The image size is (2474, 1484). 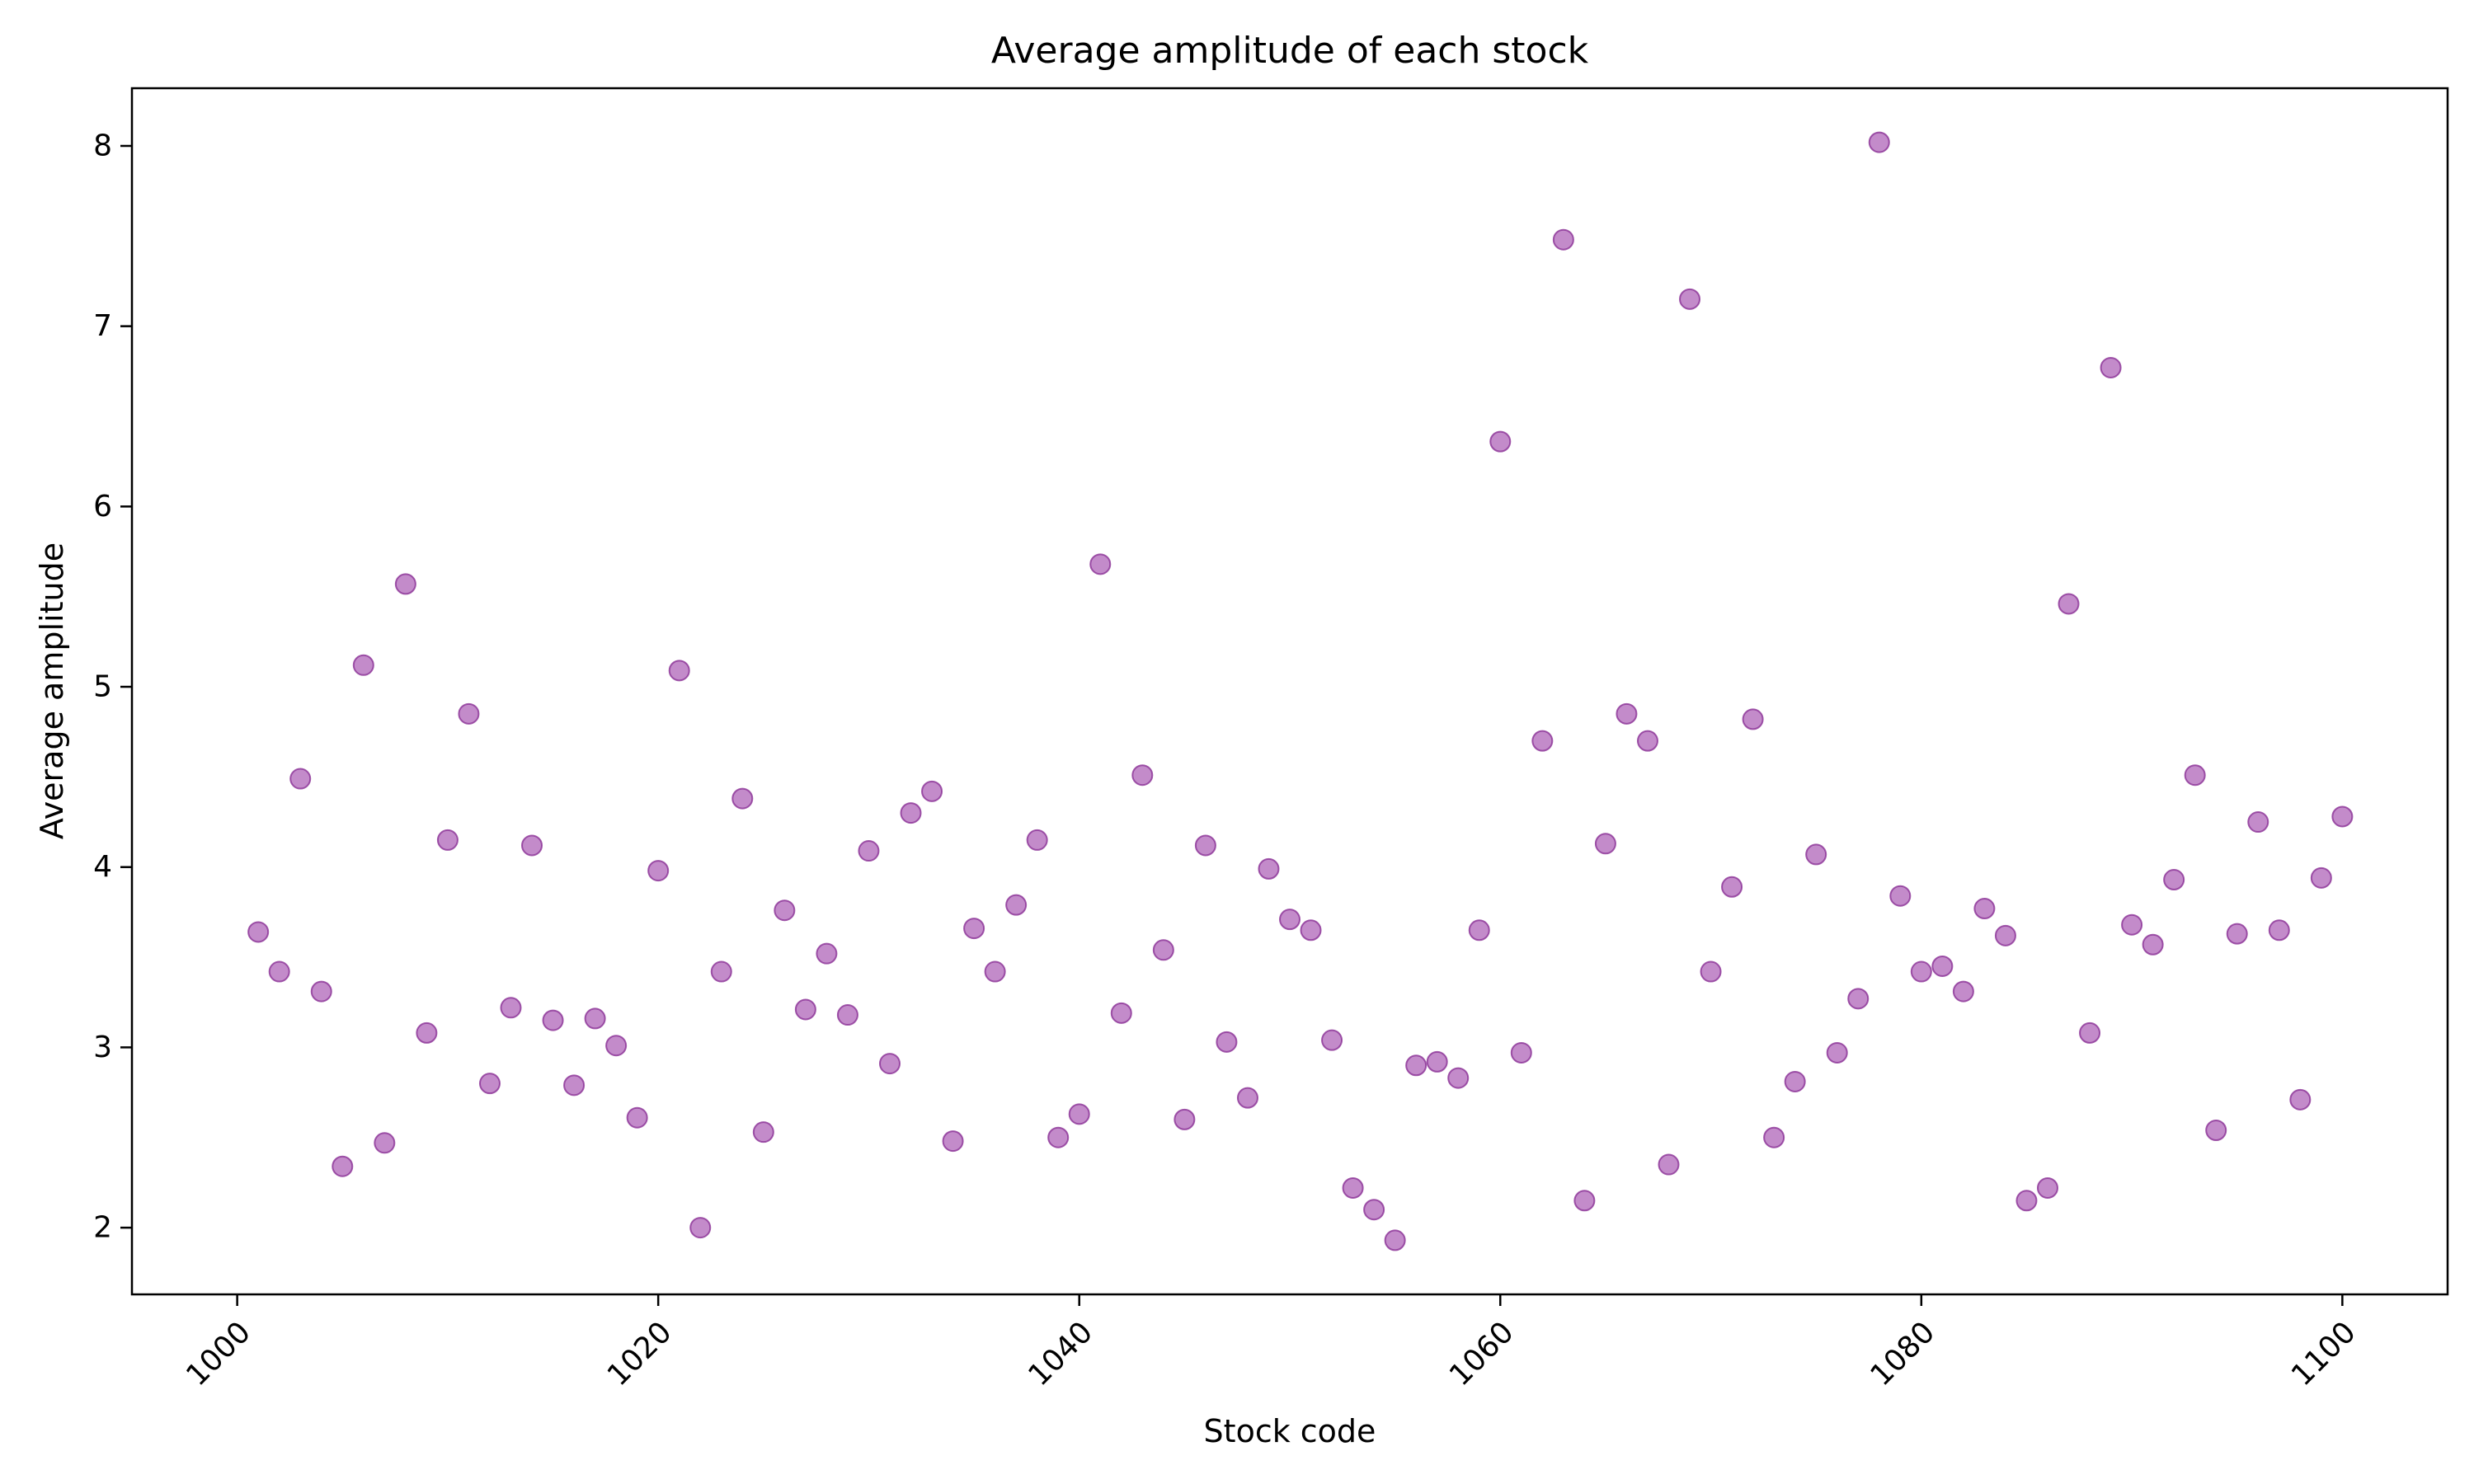 I want to click on y-tick-label: 6, so click(x=102, y=507).